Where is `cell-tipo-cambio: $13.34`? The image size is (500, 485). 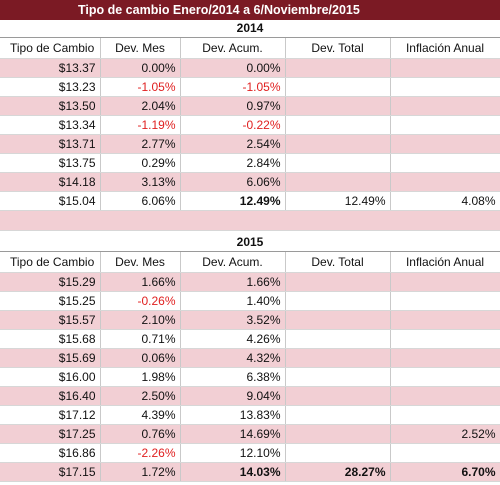 cell-tipo-cambio: $13.34 is located at coordinates (50, 125).